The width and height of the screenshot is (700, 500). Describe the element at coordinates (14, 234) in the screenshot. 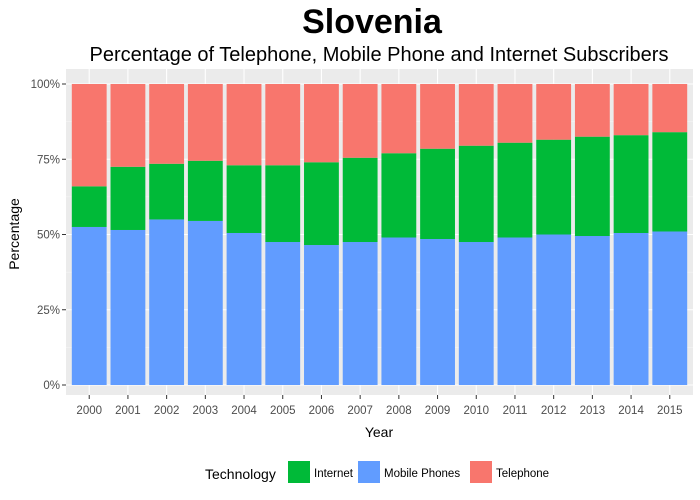

I see `y-axis-label: Percentage` at that location.